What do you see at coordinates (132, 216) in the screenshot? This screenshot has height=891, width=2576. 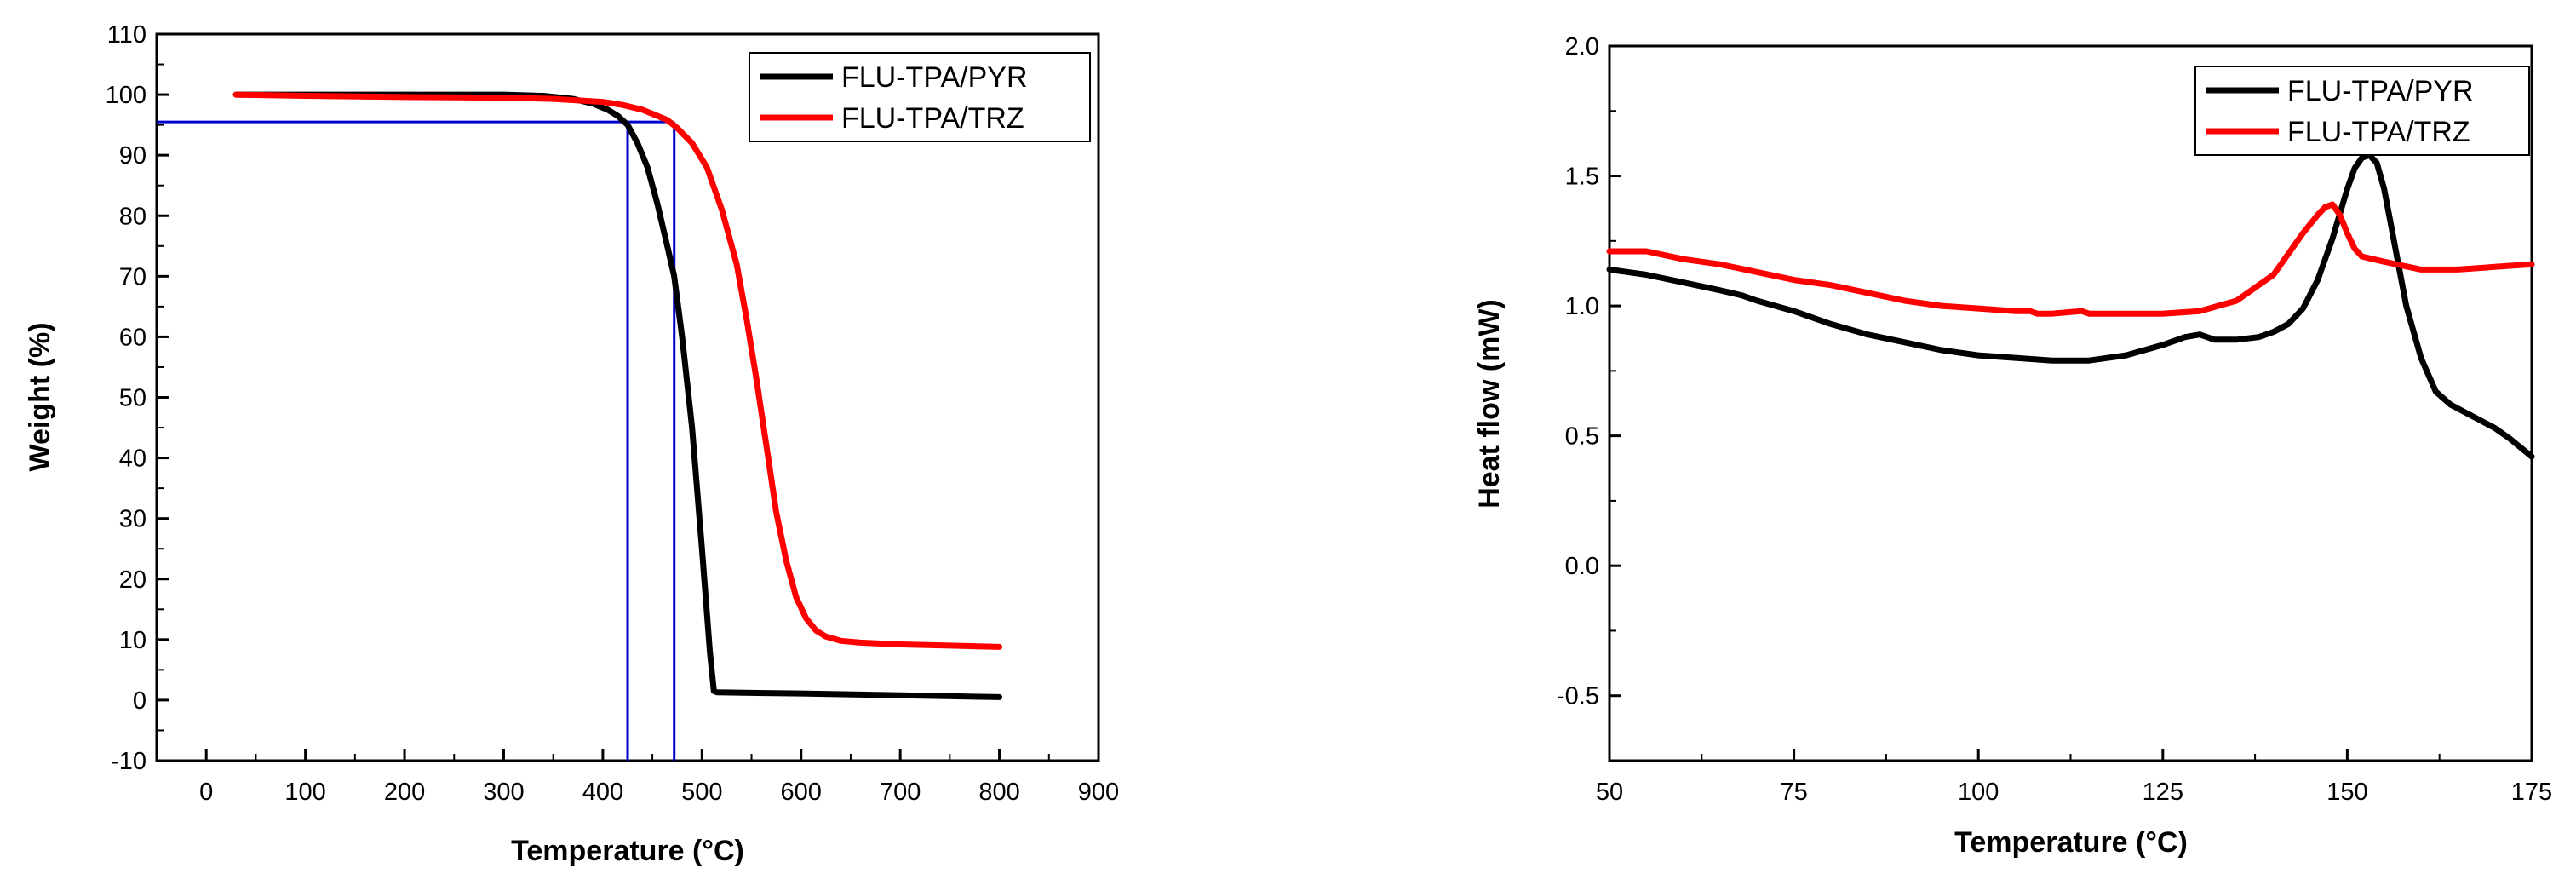 I see `y-tick-label: 80` at bounding box center [132, 216].